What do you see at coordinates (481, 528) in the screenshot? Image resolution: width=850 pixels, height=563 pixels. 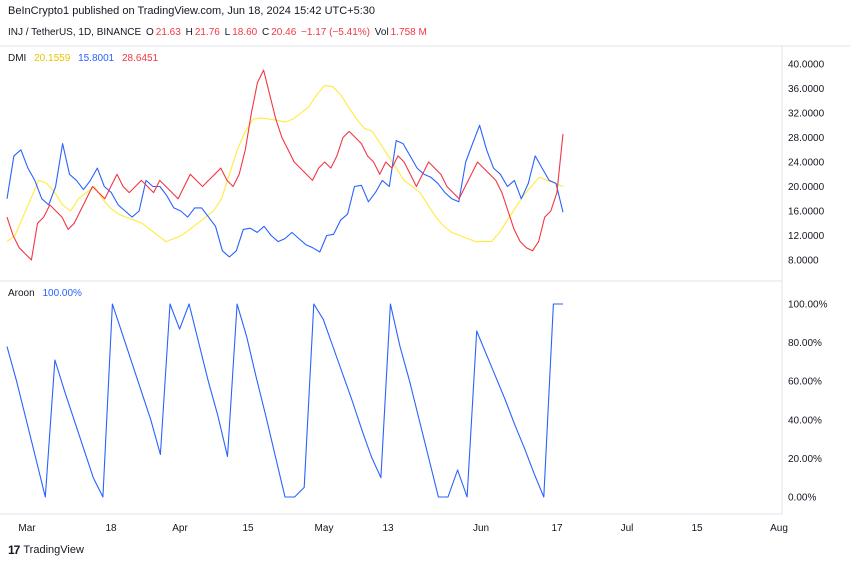 I see `x-tick-label: Jun` at bounding box center [481, 528].